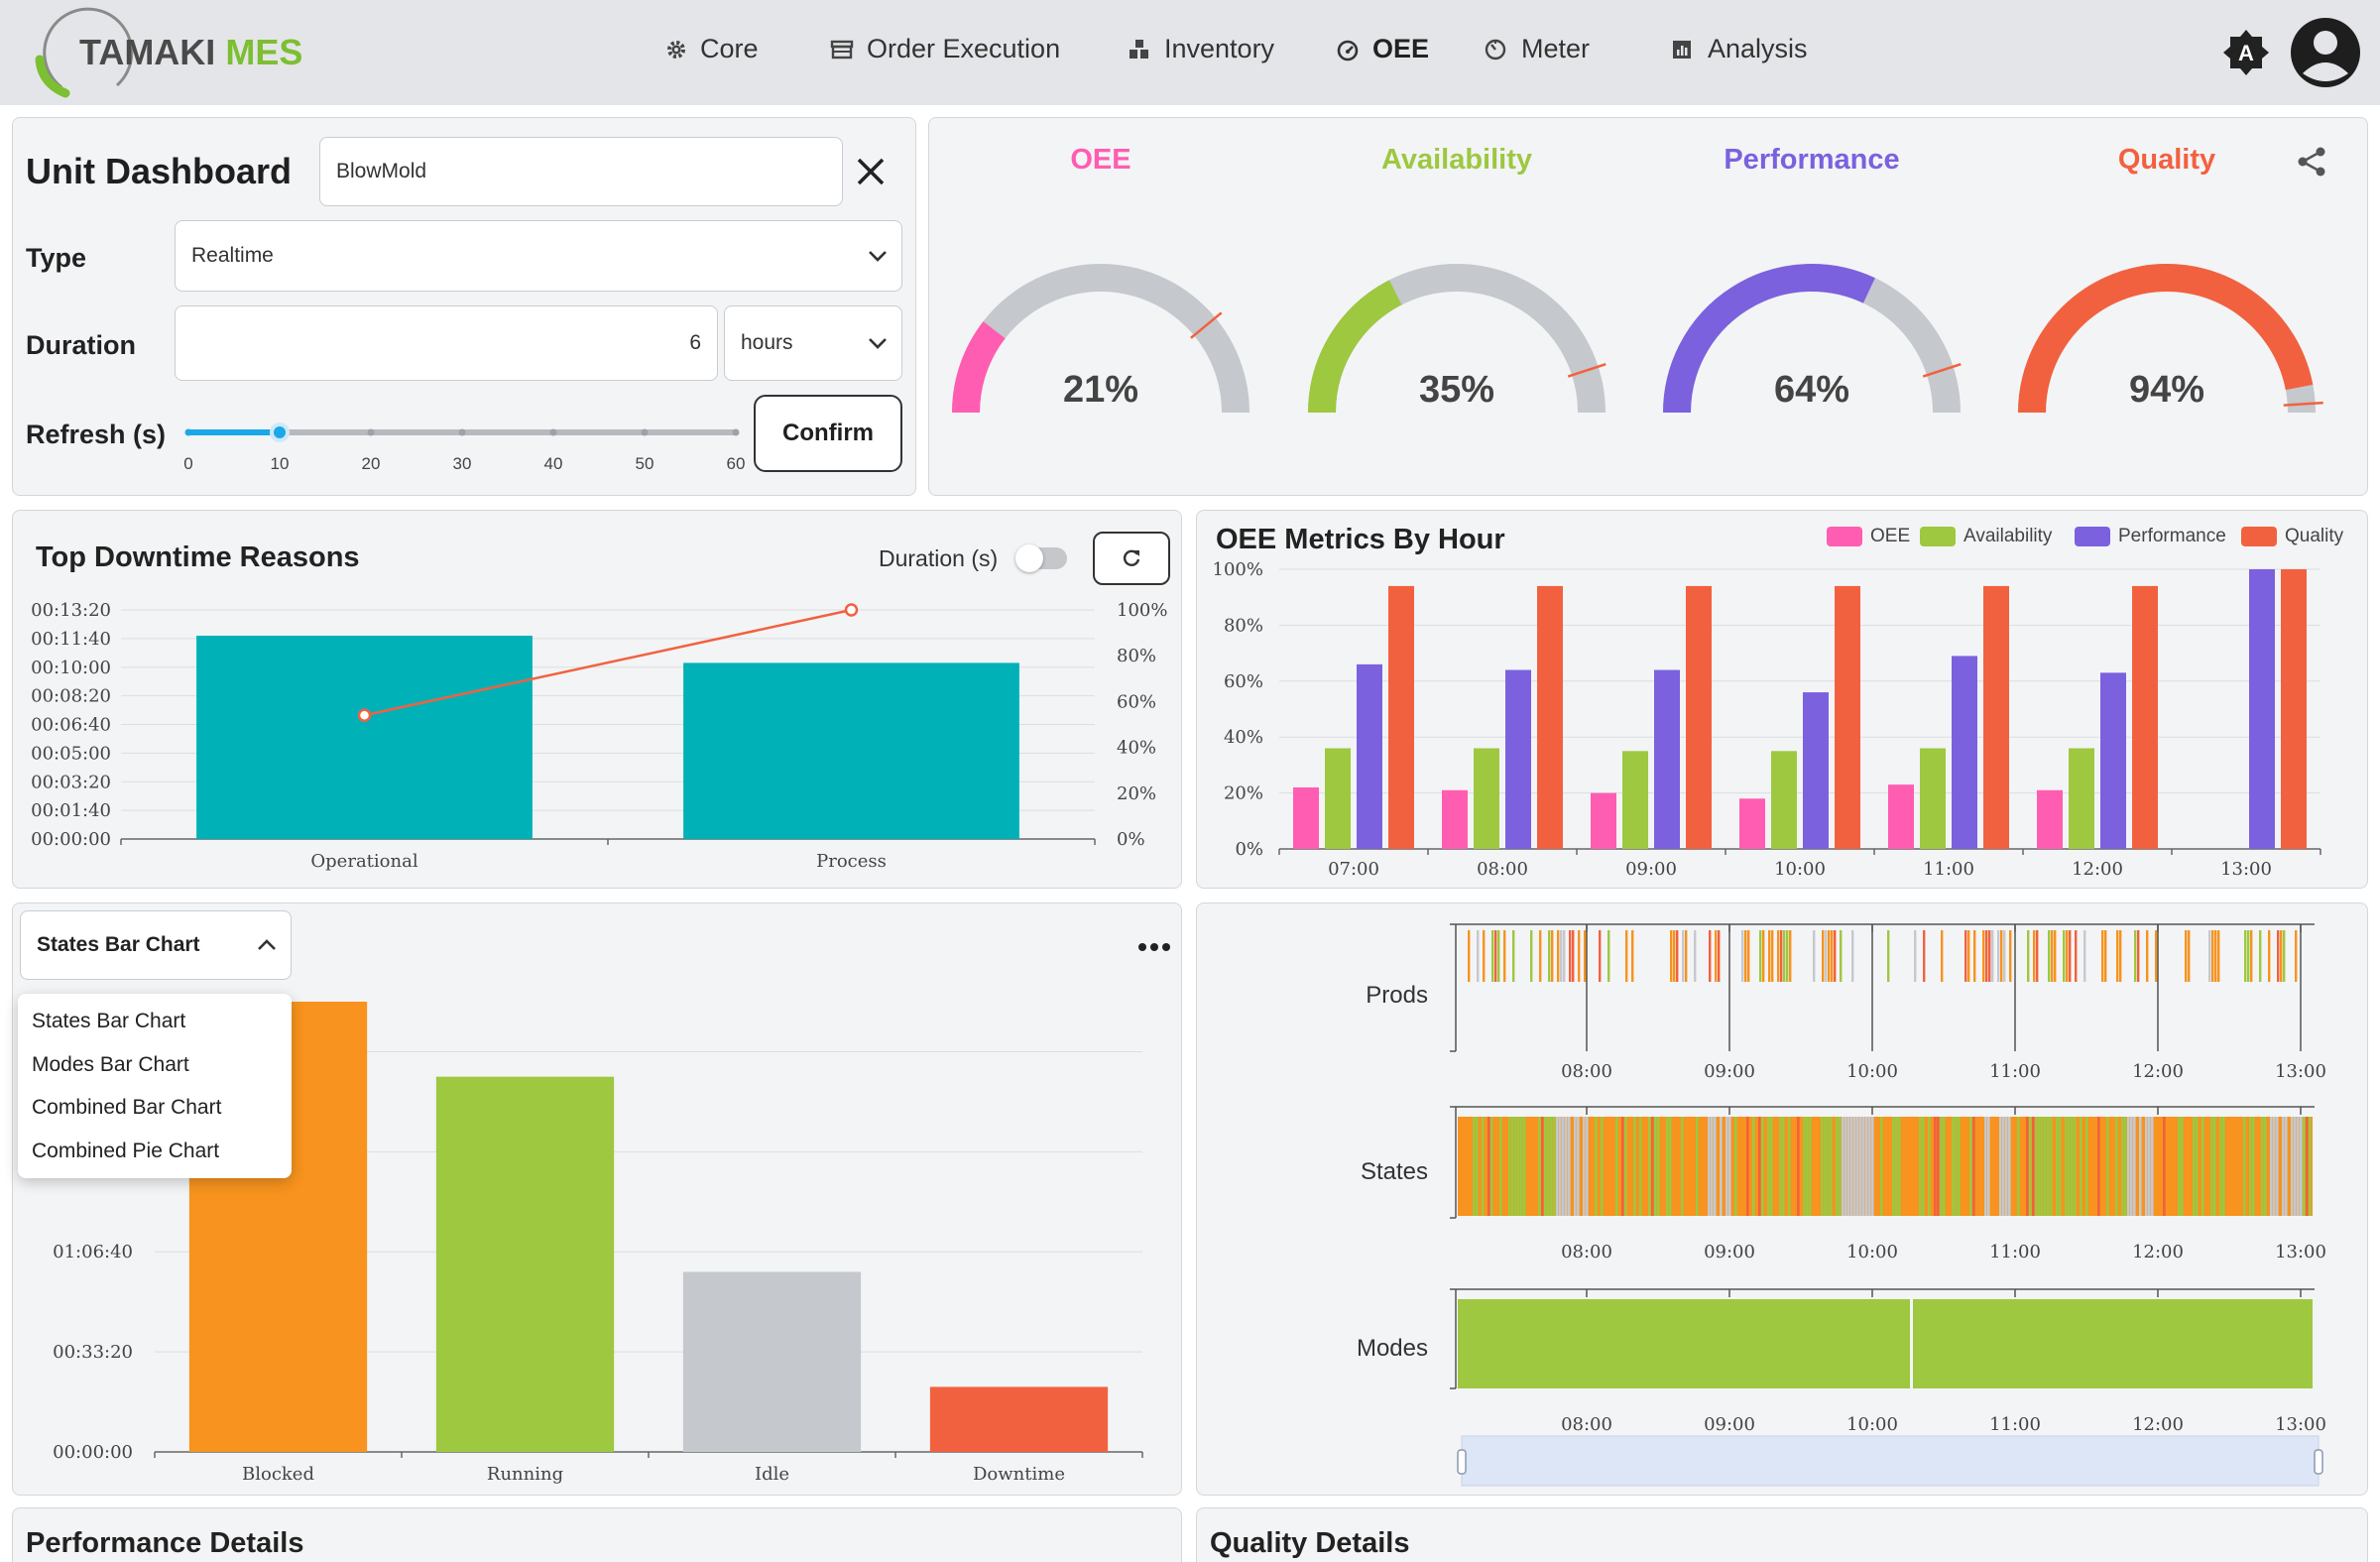 This screenshot has width=2380, height=1562. I want to click on duration-unit-select: hours, so click(813, 343).